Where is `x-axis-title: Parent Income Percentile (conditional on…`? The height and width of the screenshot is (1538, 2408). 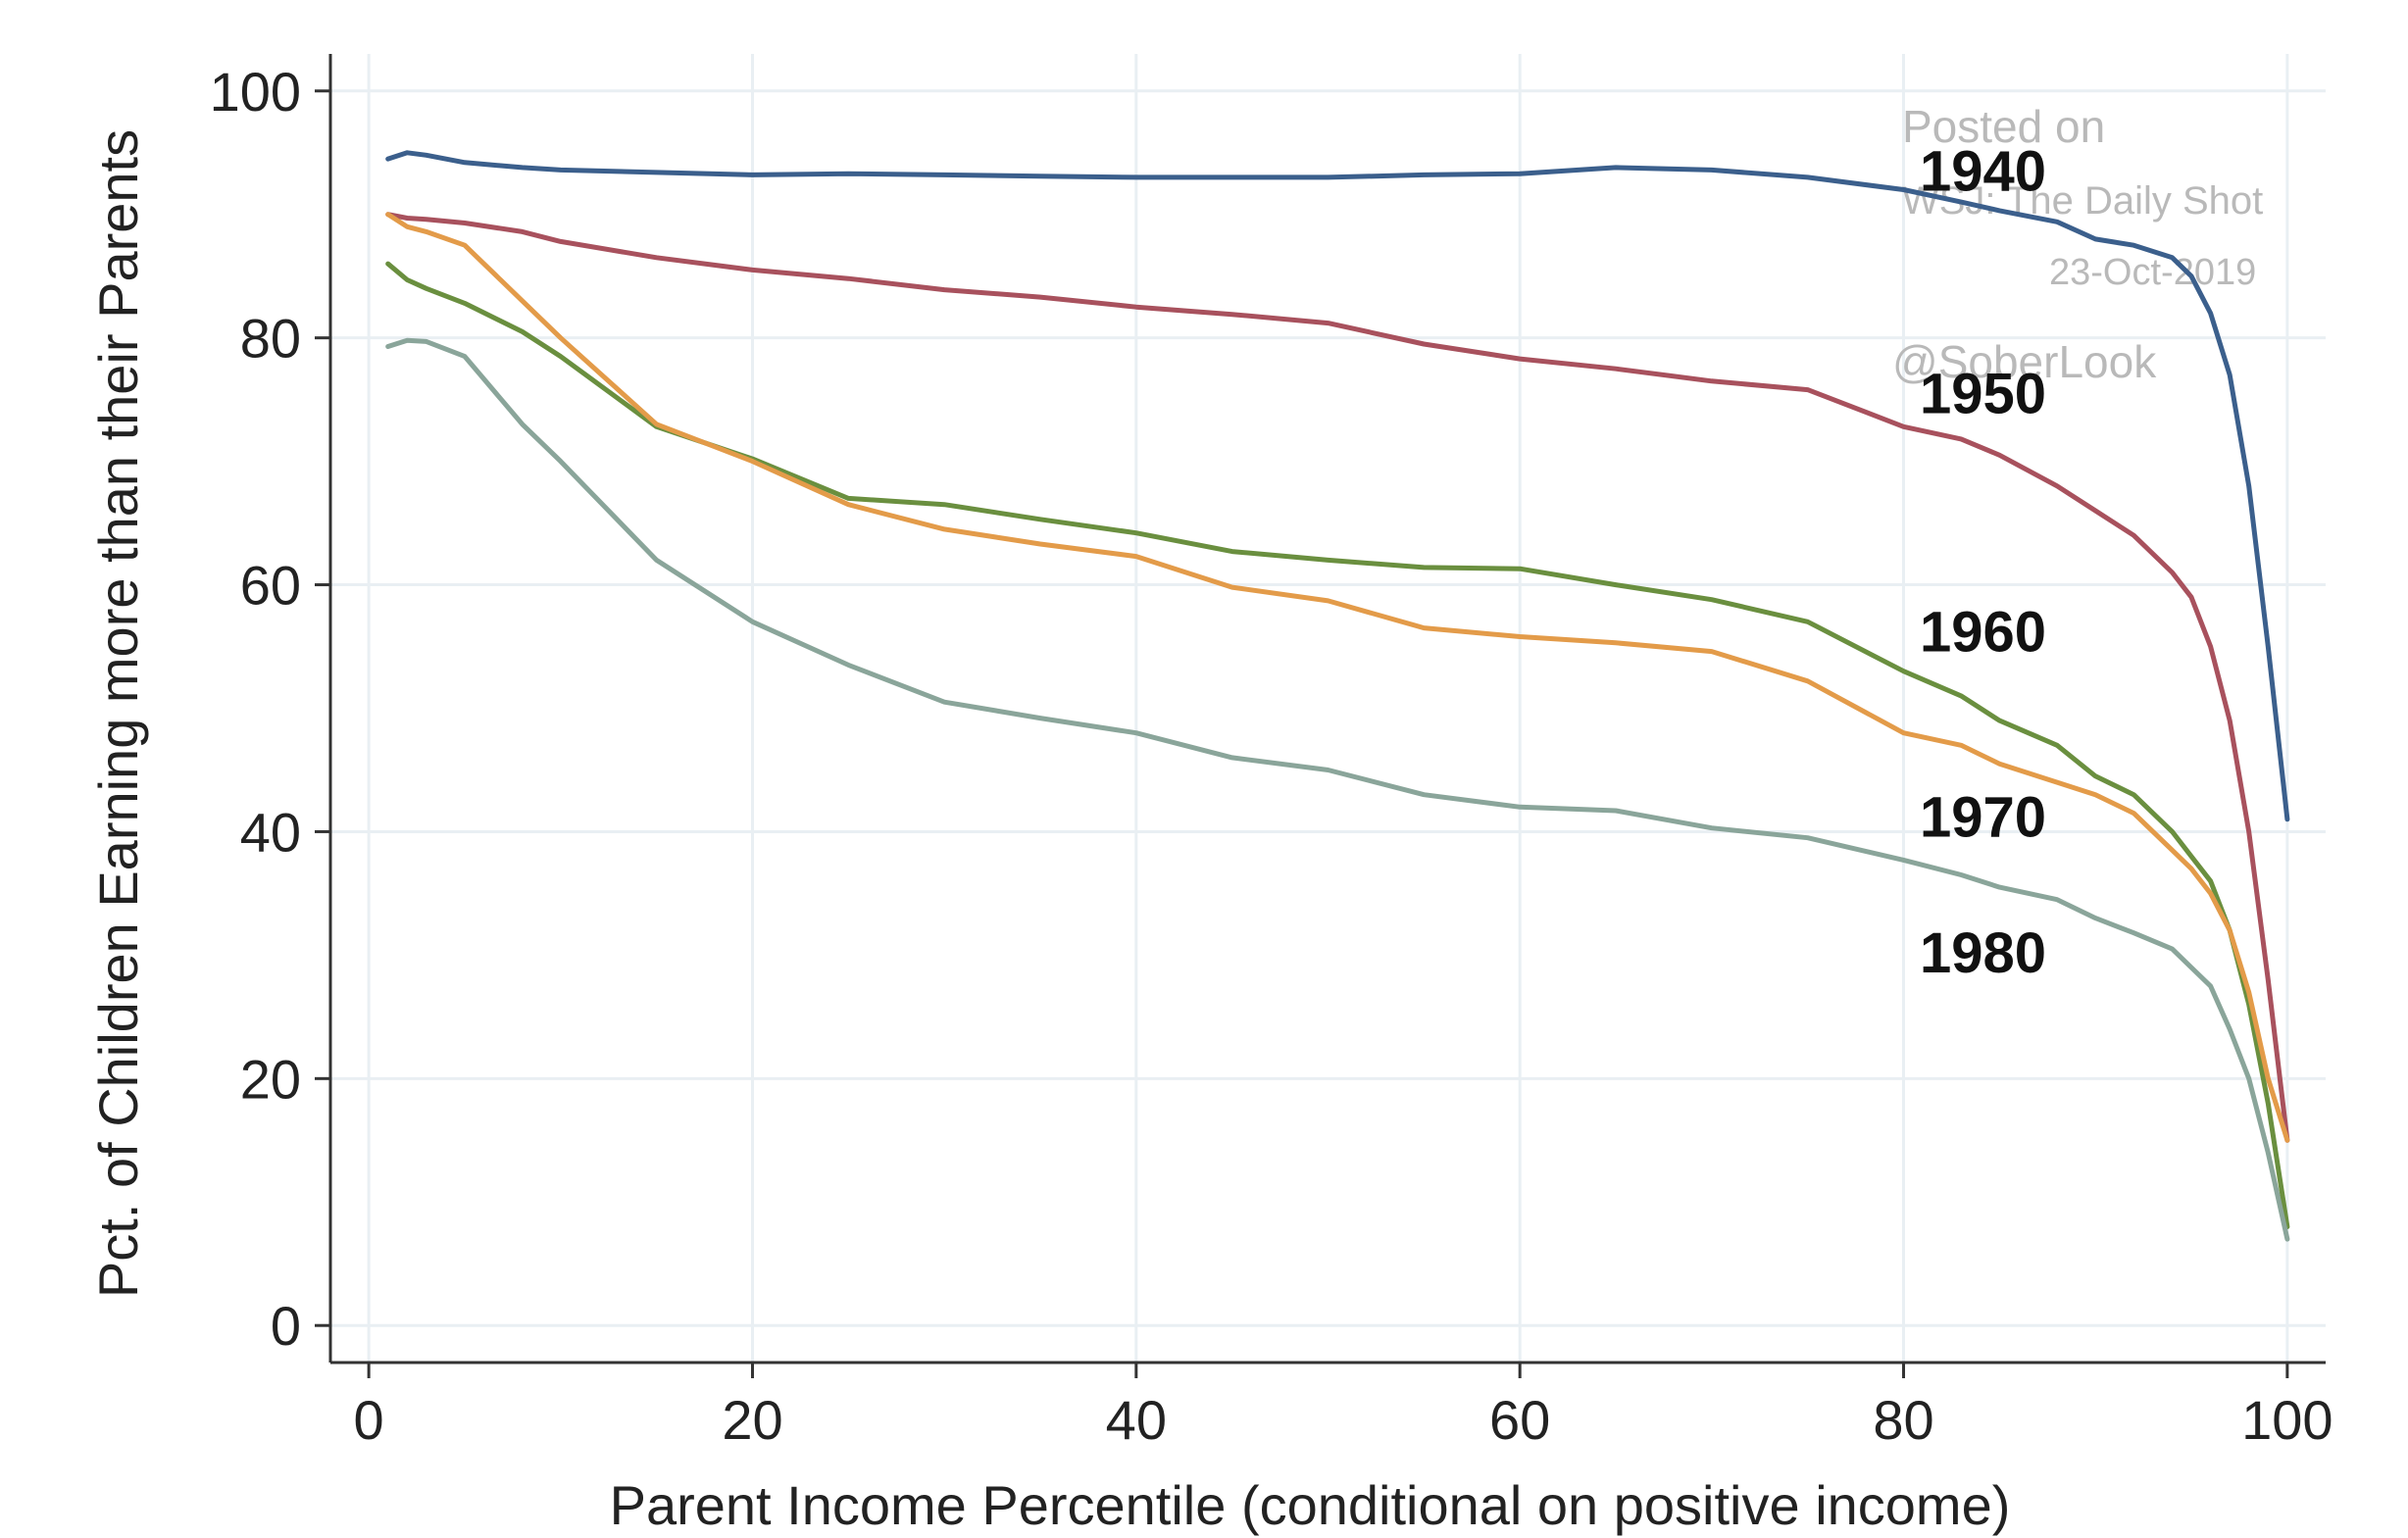
x-axis-title: Parent Income Percentile (conditional on… is located at coordinates (1310, 1505).